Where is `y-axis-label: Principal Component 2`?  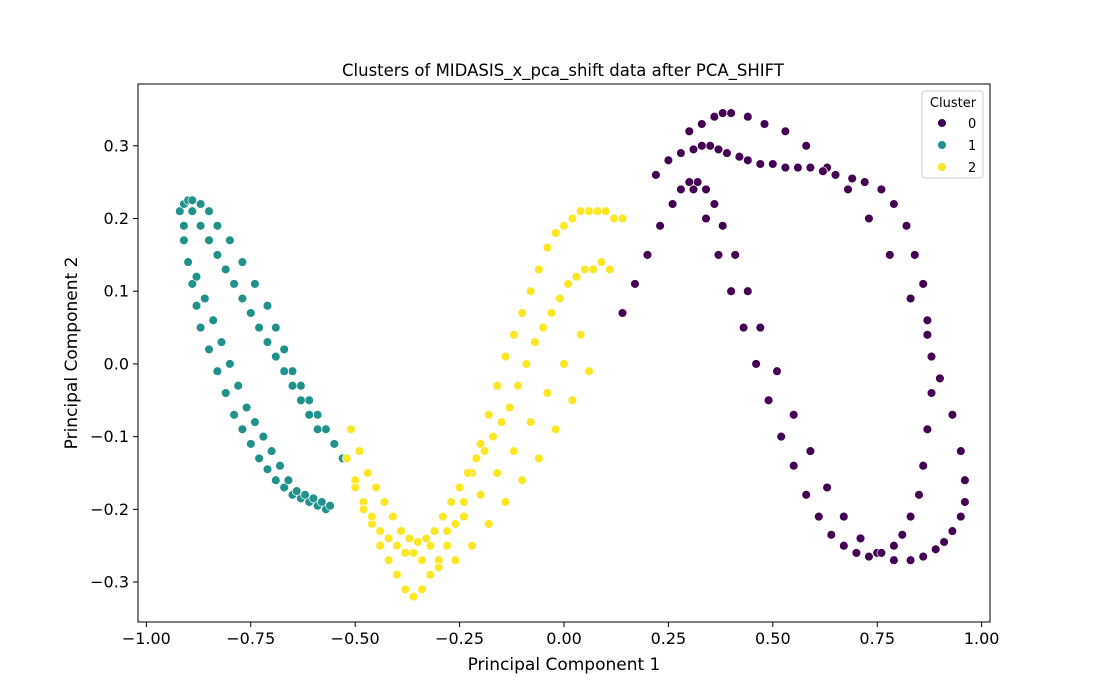
y-axis-label: Principal Component 2 is located at coordinates (72, 353).